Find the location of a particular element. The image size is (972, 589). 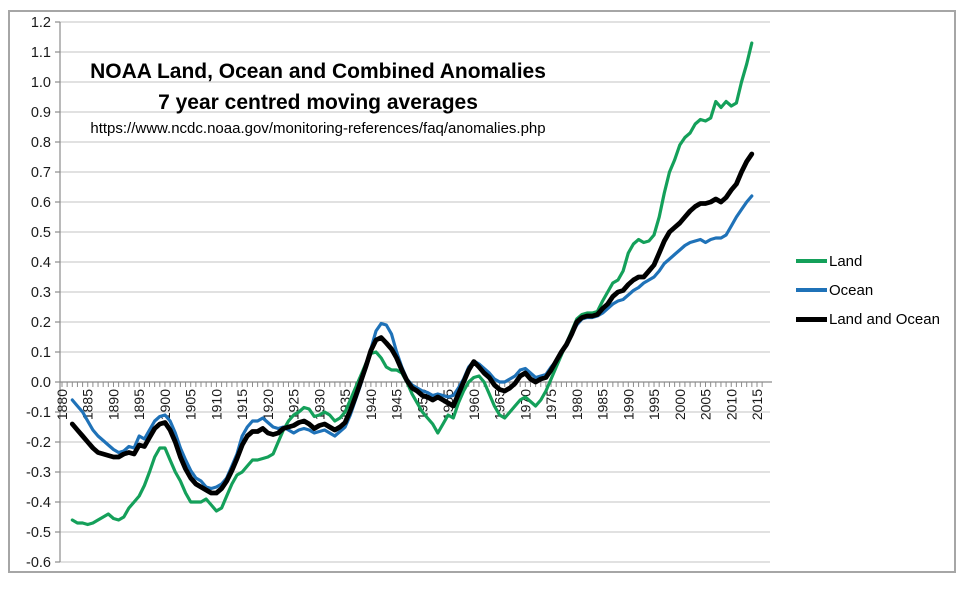

legend-item-land: Land is located at coordinates (868, 261).